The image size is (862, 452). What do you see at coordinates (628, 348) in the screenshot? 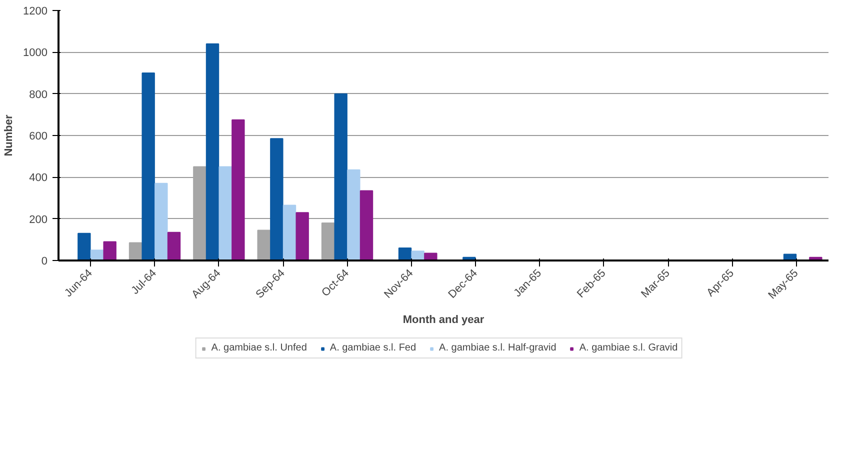
I see `legend-label: A. gambiae s.l. Gravid` at bounding box center [628, 348].